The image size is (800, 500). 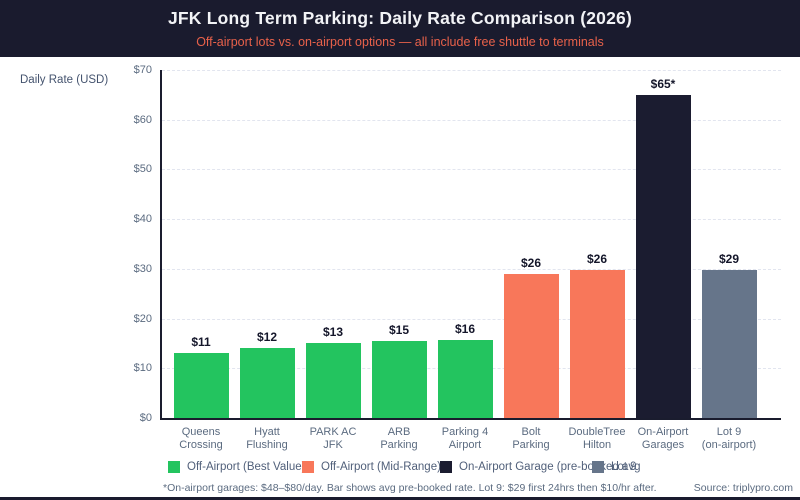 I want to click on x-tick-label-line: DoubleTree, so click(x=597, y=432).